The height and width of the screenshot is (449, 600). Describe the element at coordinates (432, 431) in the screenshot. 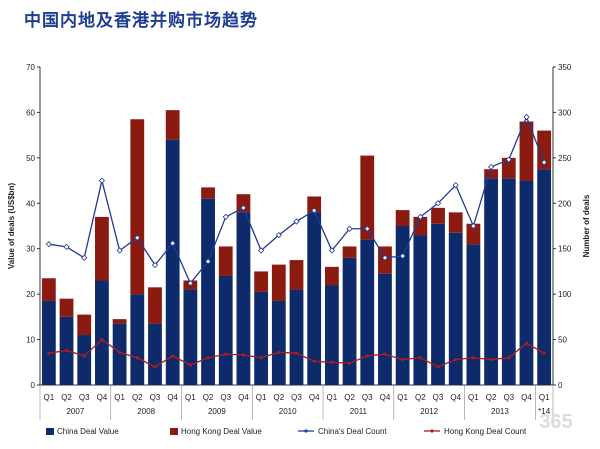

I see `legend-hk-deal-count-marker` at that location.